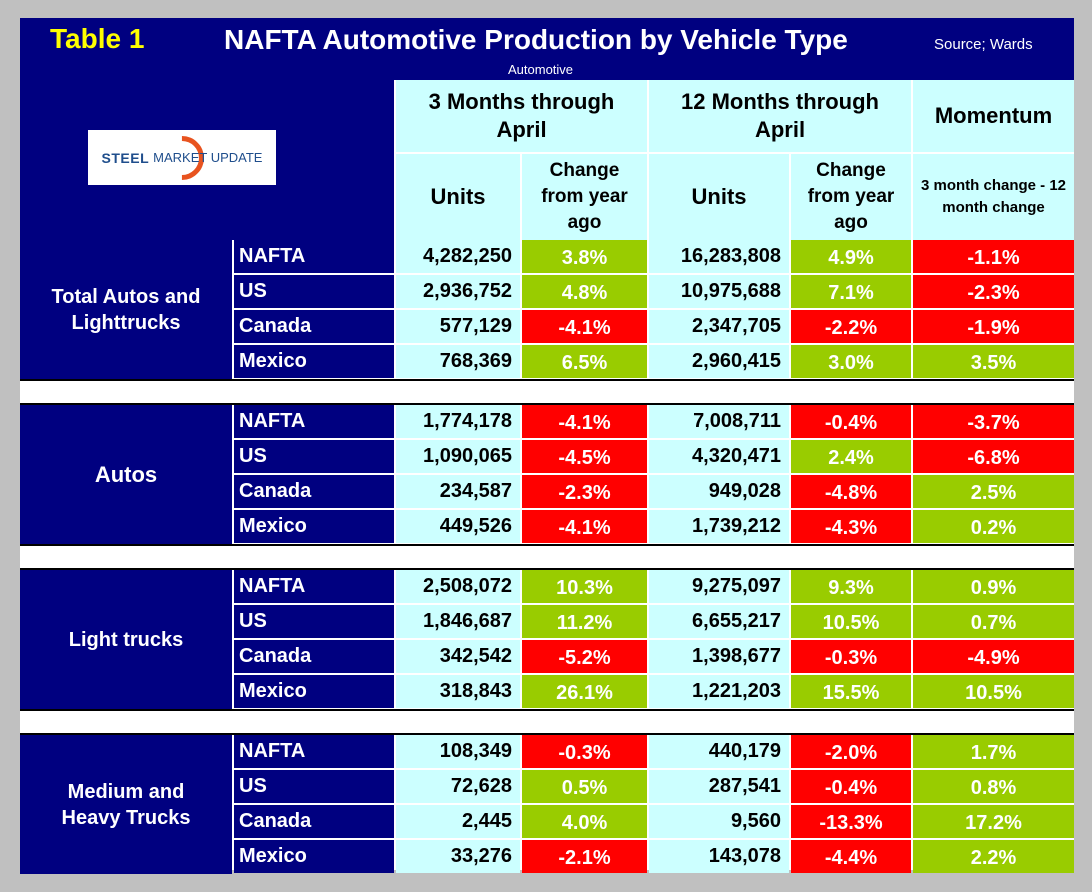 The width and height of the screenshot is (1092, 892). I want to click on subheader-change-12m: Change from year ago, so click(851, 197).